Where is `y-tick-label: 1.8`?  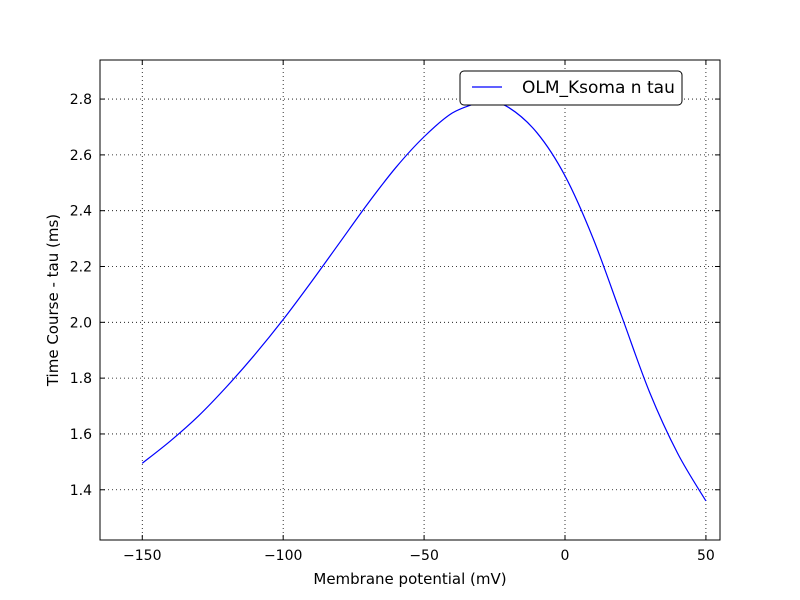 y-tick-label: 1.8 is located at coordinates (81, 379).